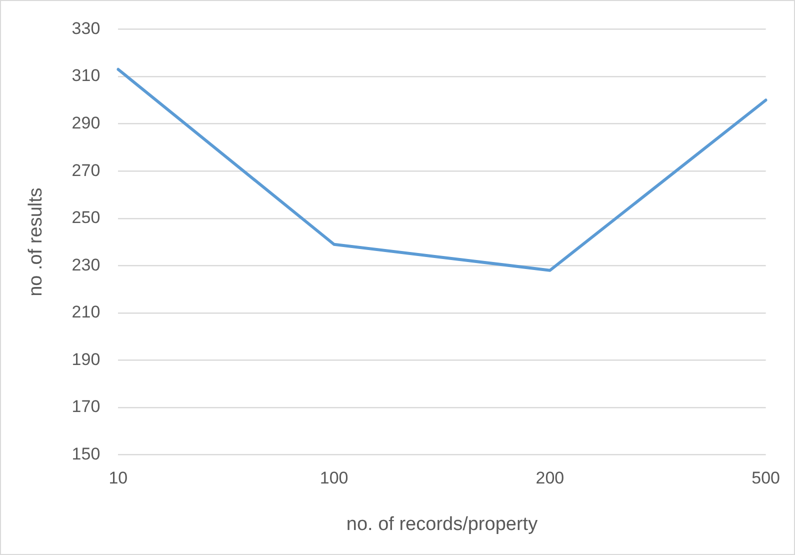  I want to click on x-tick-label: 10, so click(118, 478).